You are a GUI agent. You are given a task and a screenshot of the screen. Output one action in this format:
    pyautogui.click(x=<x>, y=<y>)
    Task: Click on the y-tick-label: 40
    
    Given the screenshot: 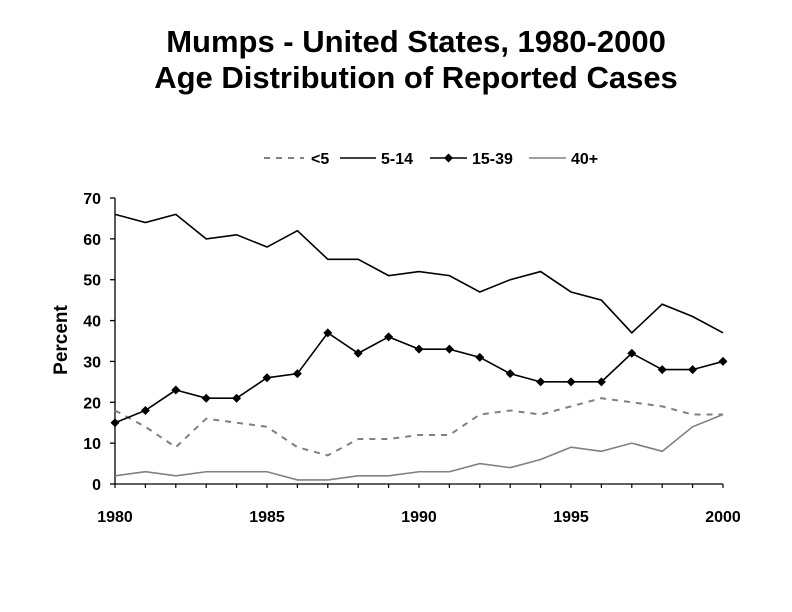 What is the action you would take?
    pyautogui.click(x=92, y=322)
    